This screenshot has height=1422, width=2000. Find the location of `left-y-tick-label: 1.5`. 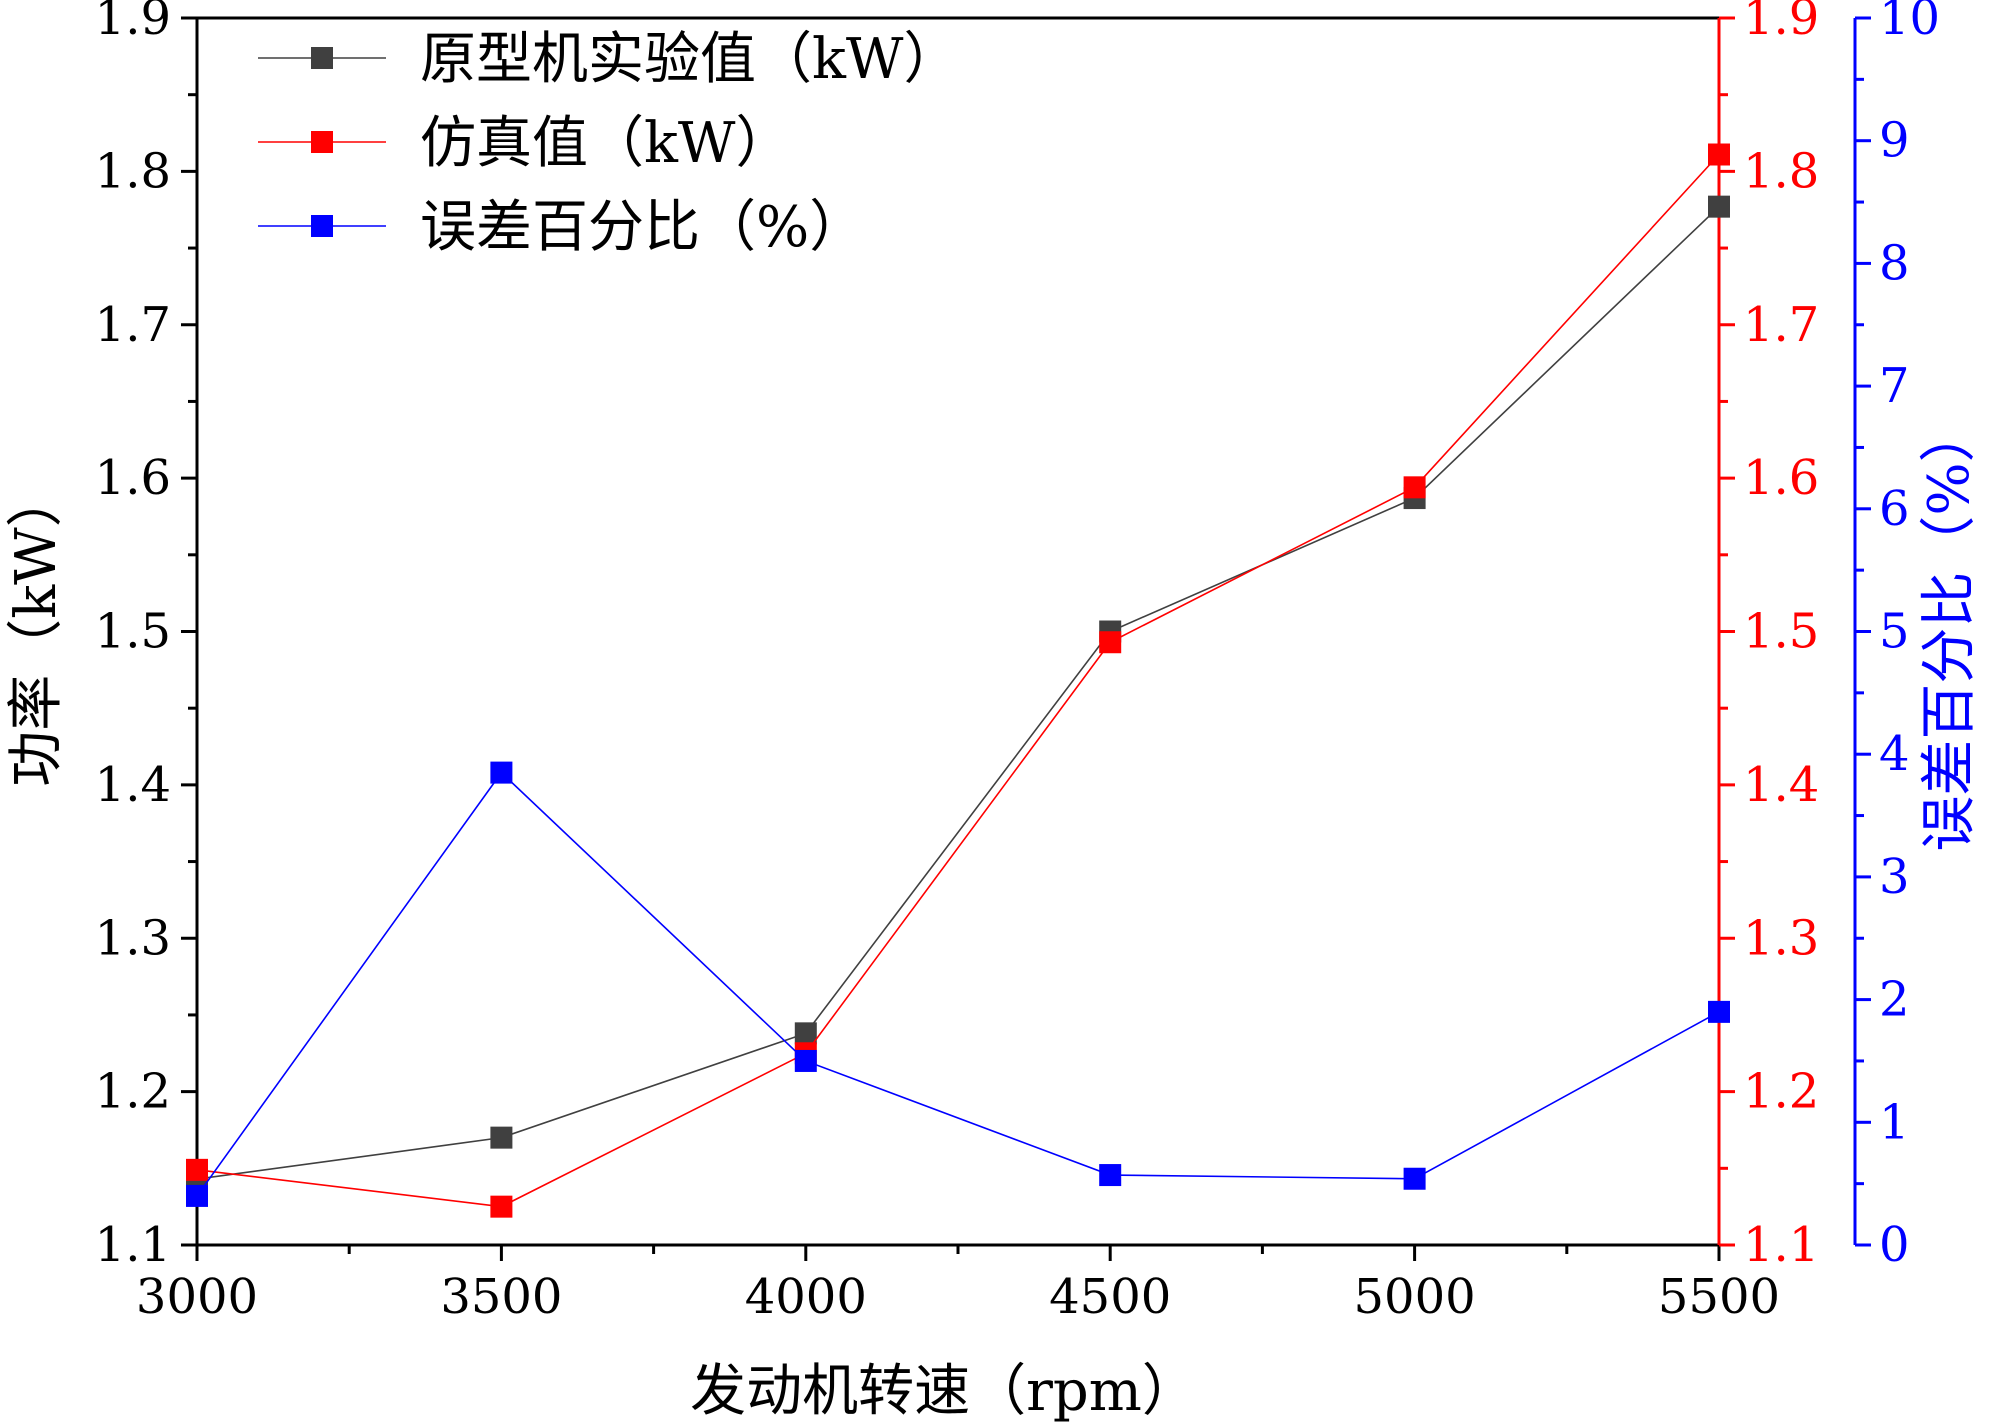

left-y-tick-label: 1.5 is located at coordinates (133, 632).